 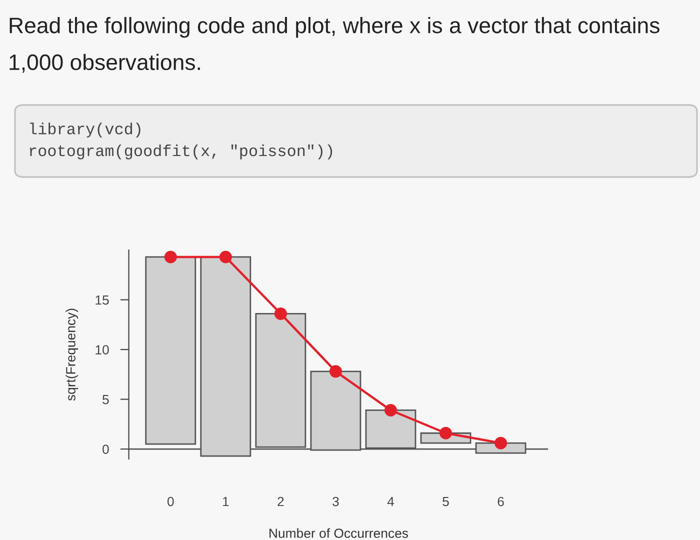 What do you see at coordinates (339, 533) in the screenshot?
I see `x-axis-title: Number of Occurrences` at bounding box center [339, 533].